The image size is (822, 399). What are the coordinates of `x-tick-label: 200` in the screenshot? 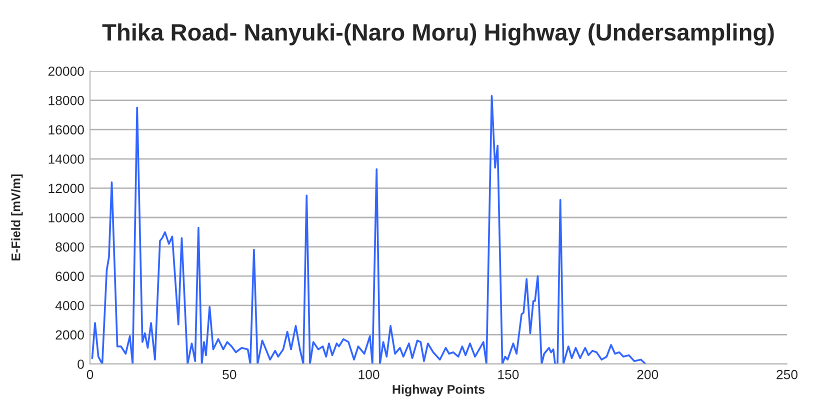 It's located at (647, 375).